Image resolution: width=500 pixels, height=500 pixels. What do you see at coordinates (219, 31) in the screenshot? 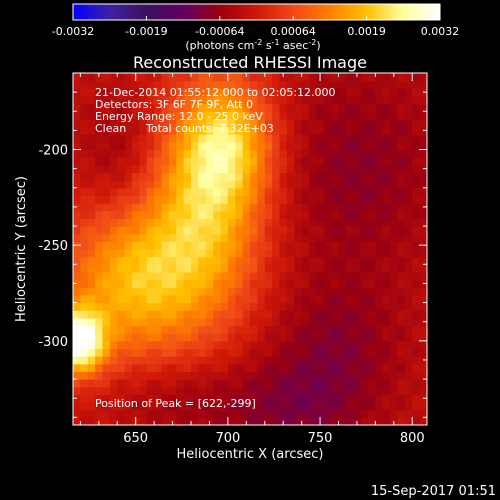
I see `colorbar-tick-label: -0.00064` at bounding box center [219, 31].